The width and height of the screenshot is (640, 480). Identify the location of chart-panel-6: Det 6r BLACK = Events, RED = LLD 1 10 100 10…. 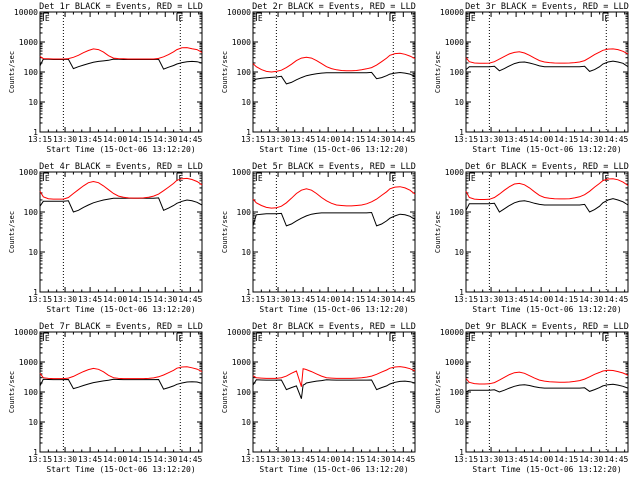
(531, 238).